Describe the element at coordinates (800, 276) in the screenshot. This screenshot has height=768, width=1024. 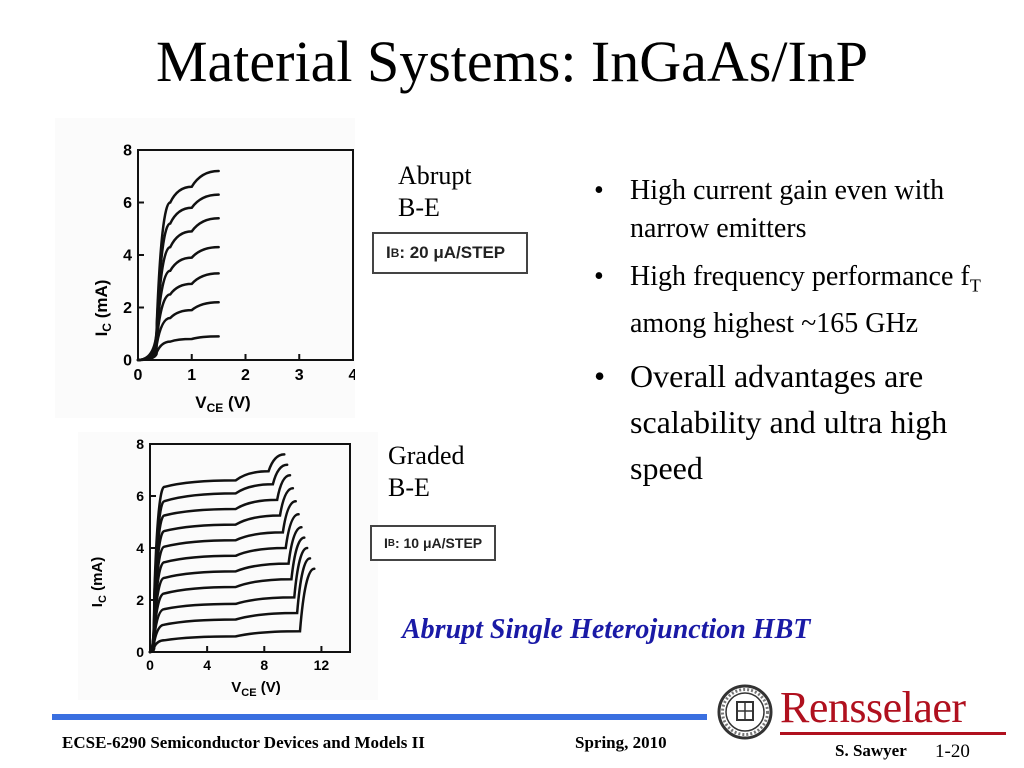
I see `bullet-text-before: High frequency performance f` at that location.